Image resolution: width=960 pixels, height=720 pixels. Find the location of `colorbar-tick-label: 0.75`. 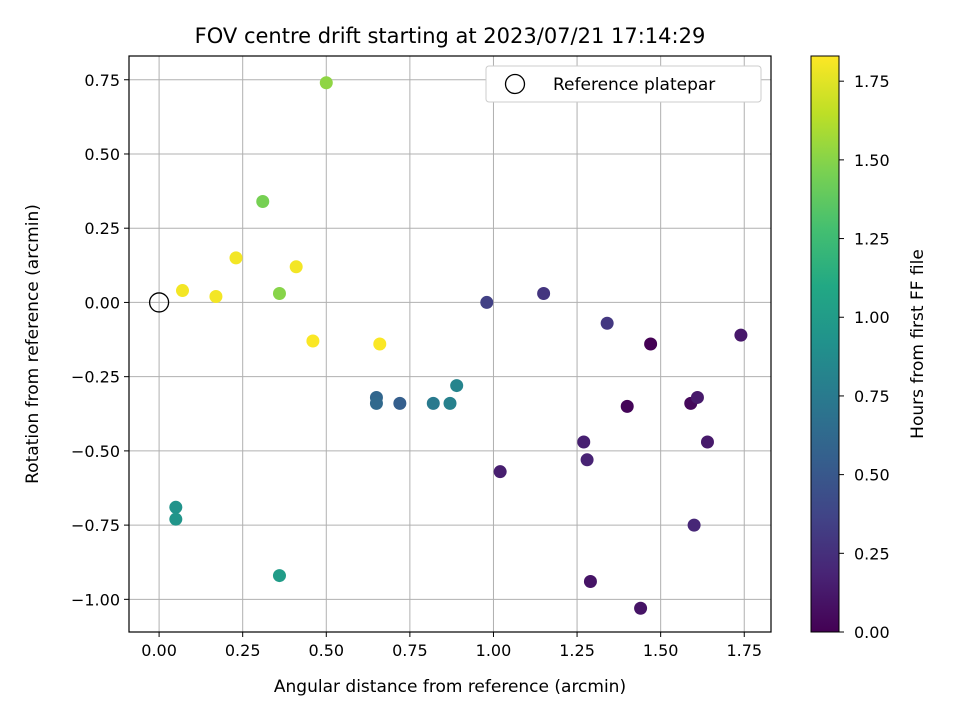

colorbar-tick-label: 0.75 is located at coordinates (872, 396).